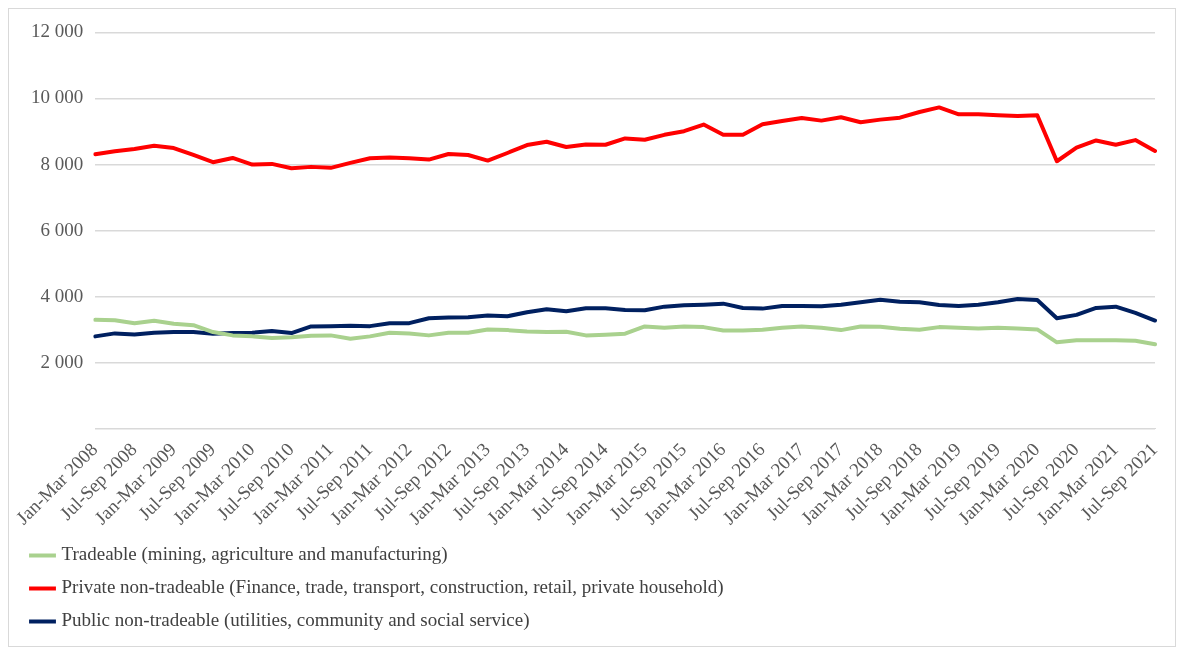 This screenshot has height=655, width=1184. Describe the element at coordinates (62, 229) in the screenshot. I see `y-tick-label: 6 000` at that location.